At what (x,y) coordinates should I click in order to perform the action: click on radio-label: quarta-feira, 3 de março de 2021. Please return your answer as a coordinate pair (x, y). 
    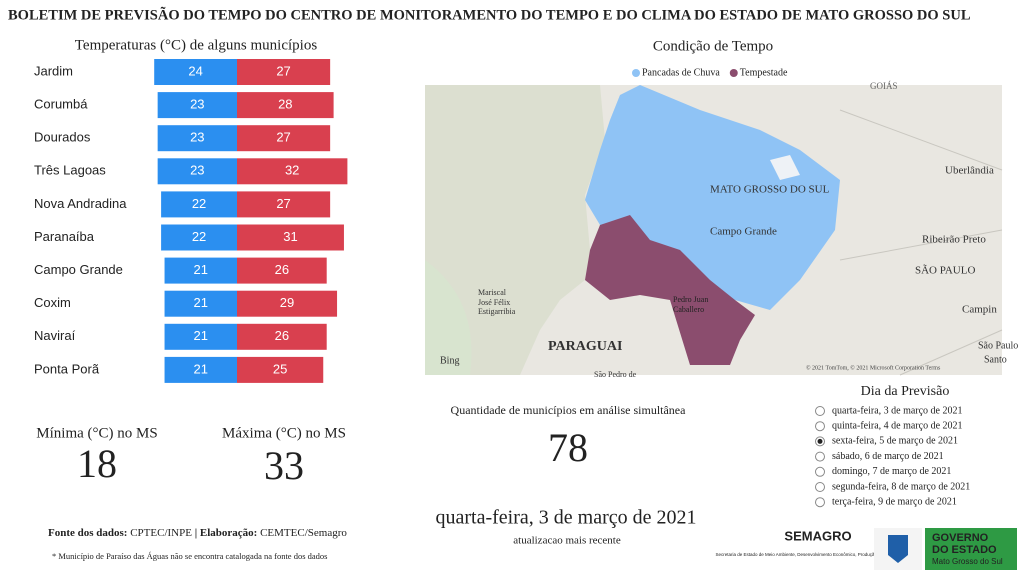
    Looking at the image, I should click on (897, 410).